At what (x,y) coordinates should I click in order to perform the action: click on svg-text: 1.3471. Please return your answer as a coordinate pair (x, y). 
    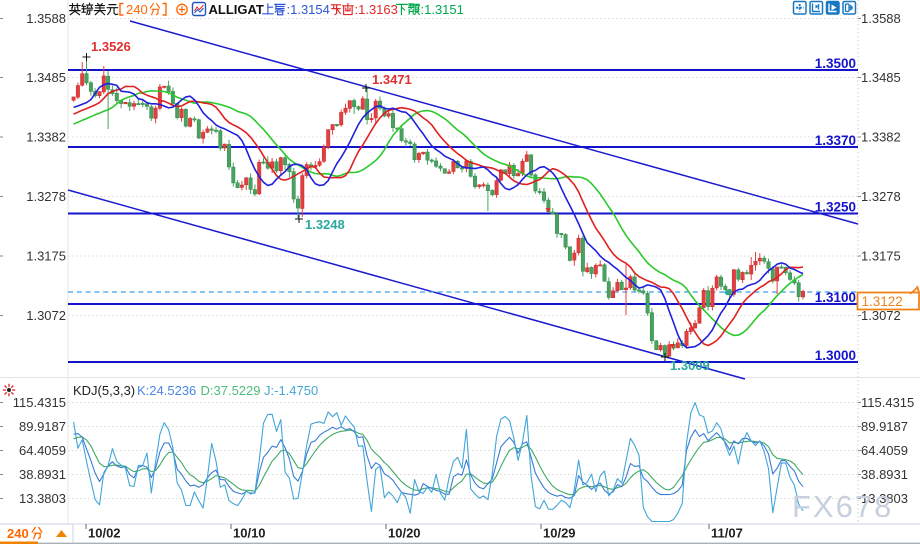
    Looking at the image, I should click on (392, 79).